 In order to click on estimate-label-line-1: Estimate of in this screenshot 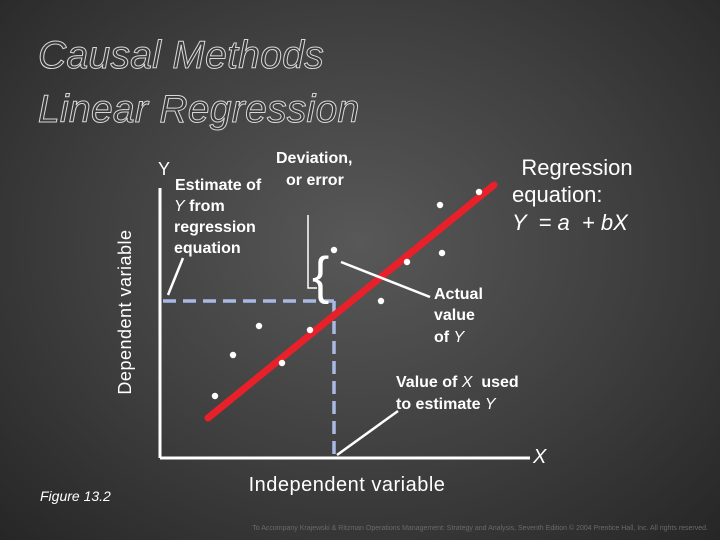, I will do `click(218, 185)`.